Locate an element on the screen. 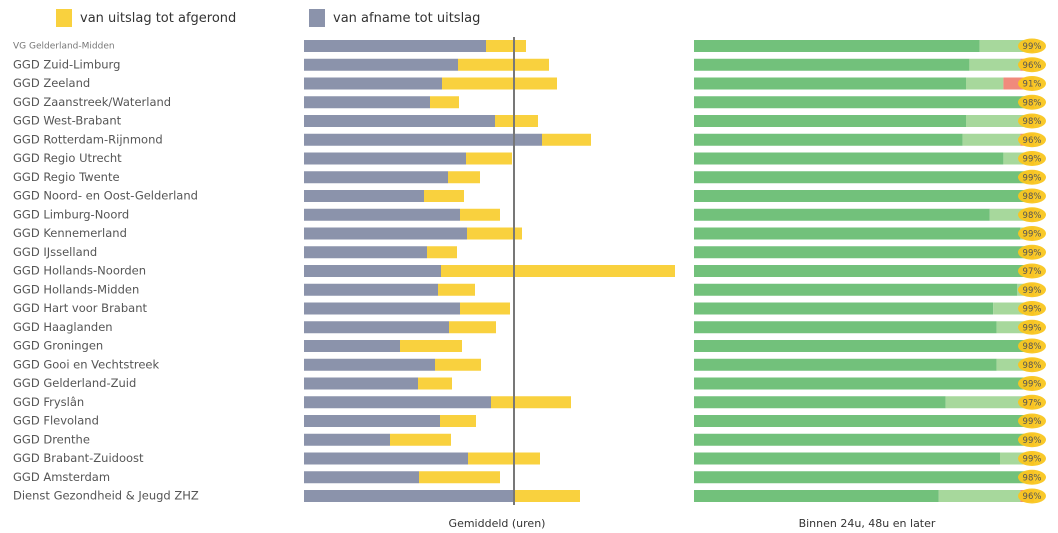  xlabel-percentage: Binnen 24u, 48u en later is located at coordinates (867, 523).